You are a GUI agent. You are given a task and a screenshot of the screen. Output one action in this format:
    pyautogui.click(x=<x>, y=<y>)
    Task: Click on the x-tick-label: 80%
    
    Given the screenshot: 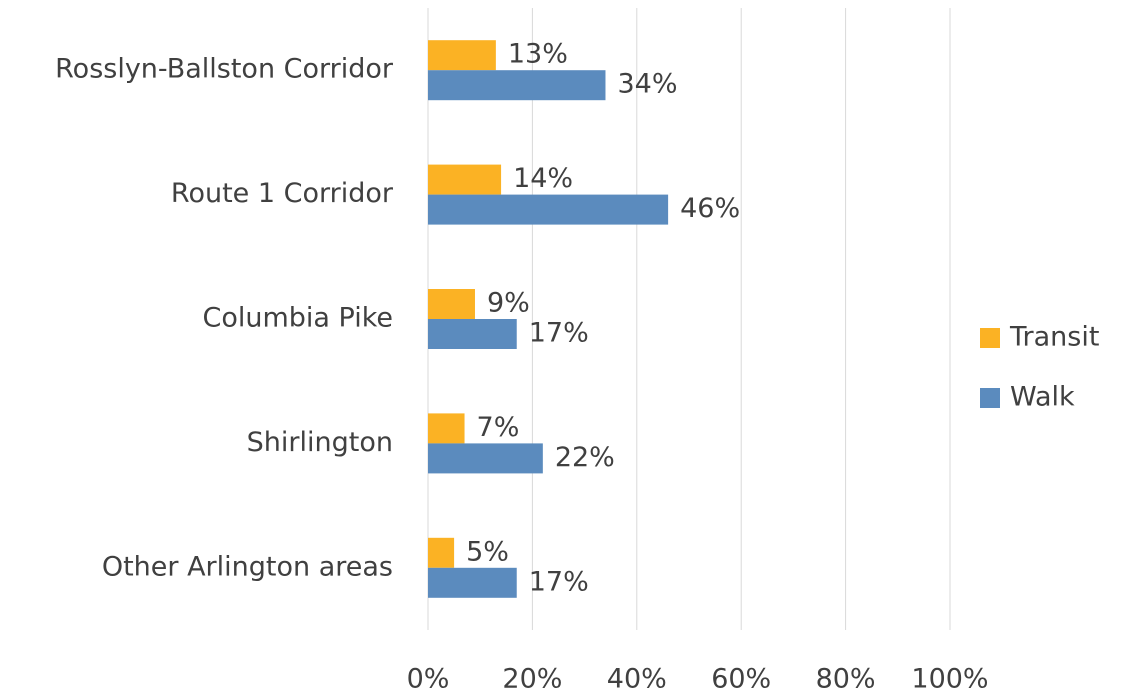 What is the action you would take?
    pyautogui.click(x=846, y=678)
    